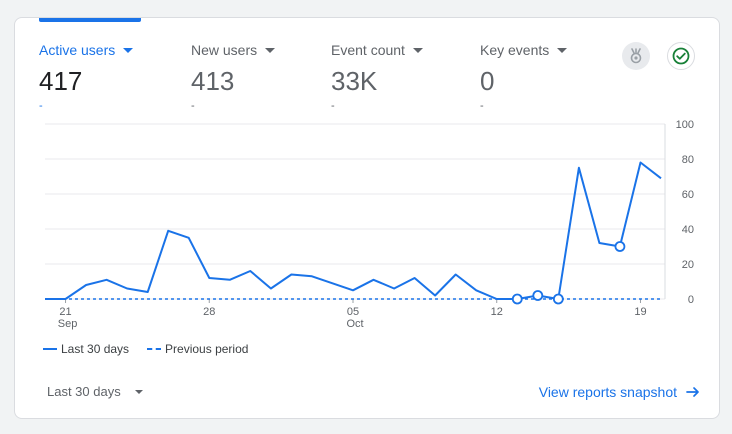  What do you see at coordinates (95, 349) in the screenshot?
I see `legend-label: Last 30 days` at bounding box center [95, 349].